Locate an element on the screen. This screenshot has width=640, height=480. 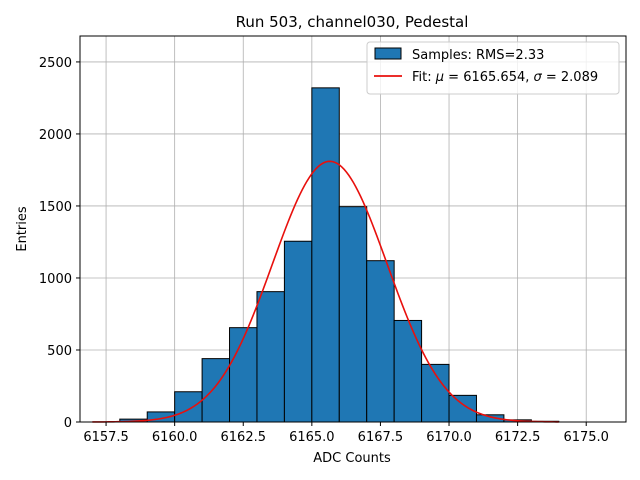
y-axis-label: Entries is located at coordinates (22, 229).